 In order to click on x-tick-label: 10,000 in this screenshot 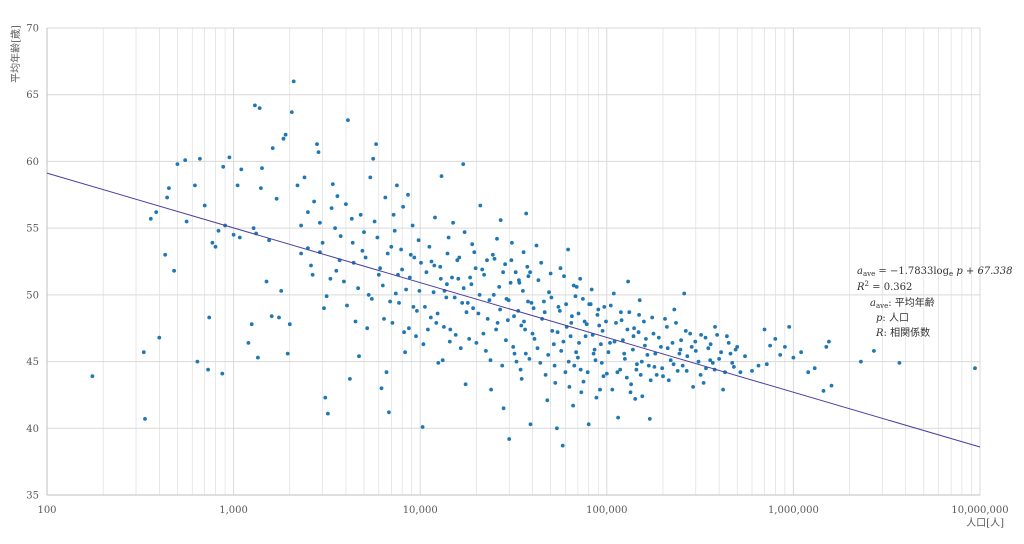, I will do `click(420, 510)`.